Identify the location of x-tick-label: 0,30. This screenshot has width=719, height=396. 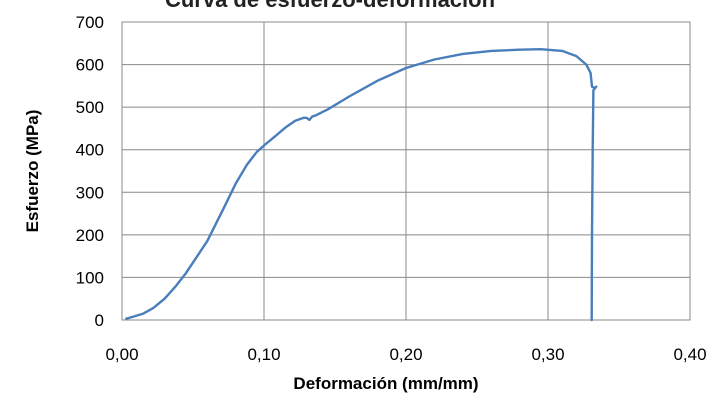
(547, 354).